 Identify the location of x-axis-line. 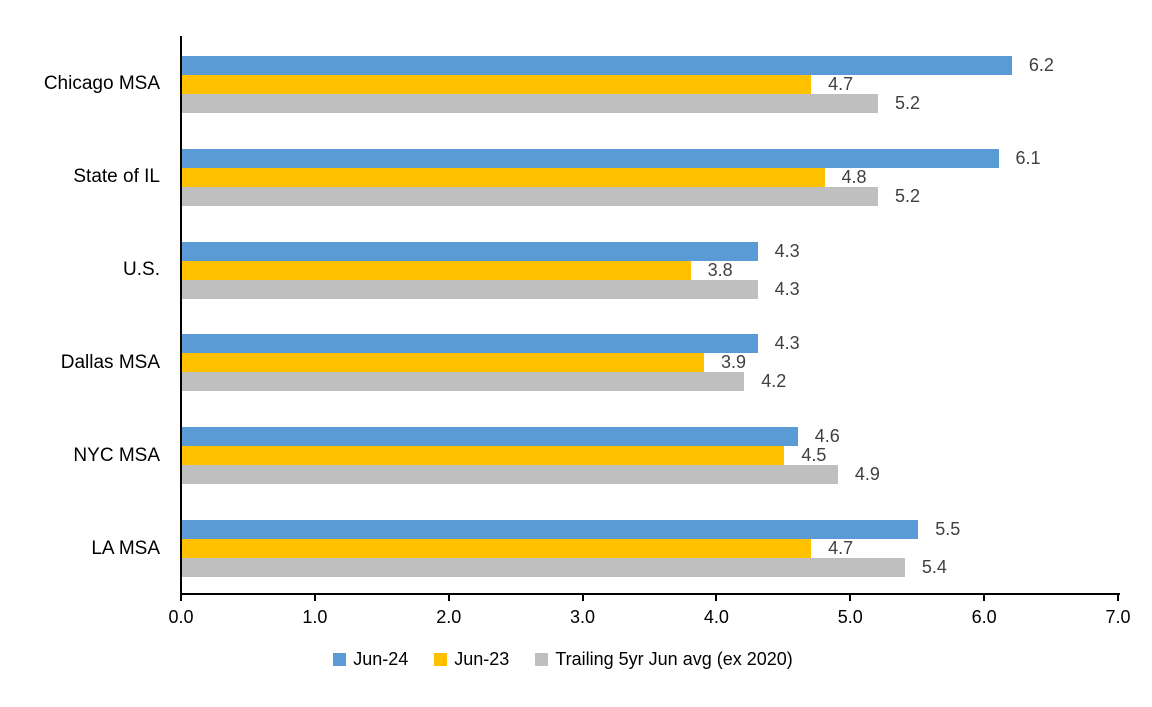
(650, 594).